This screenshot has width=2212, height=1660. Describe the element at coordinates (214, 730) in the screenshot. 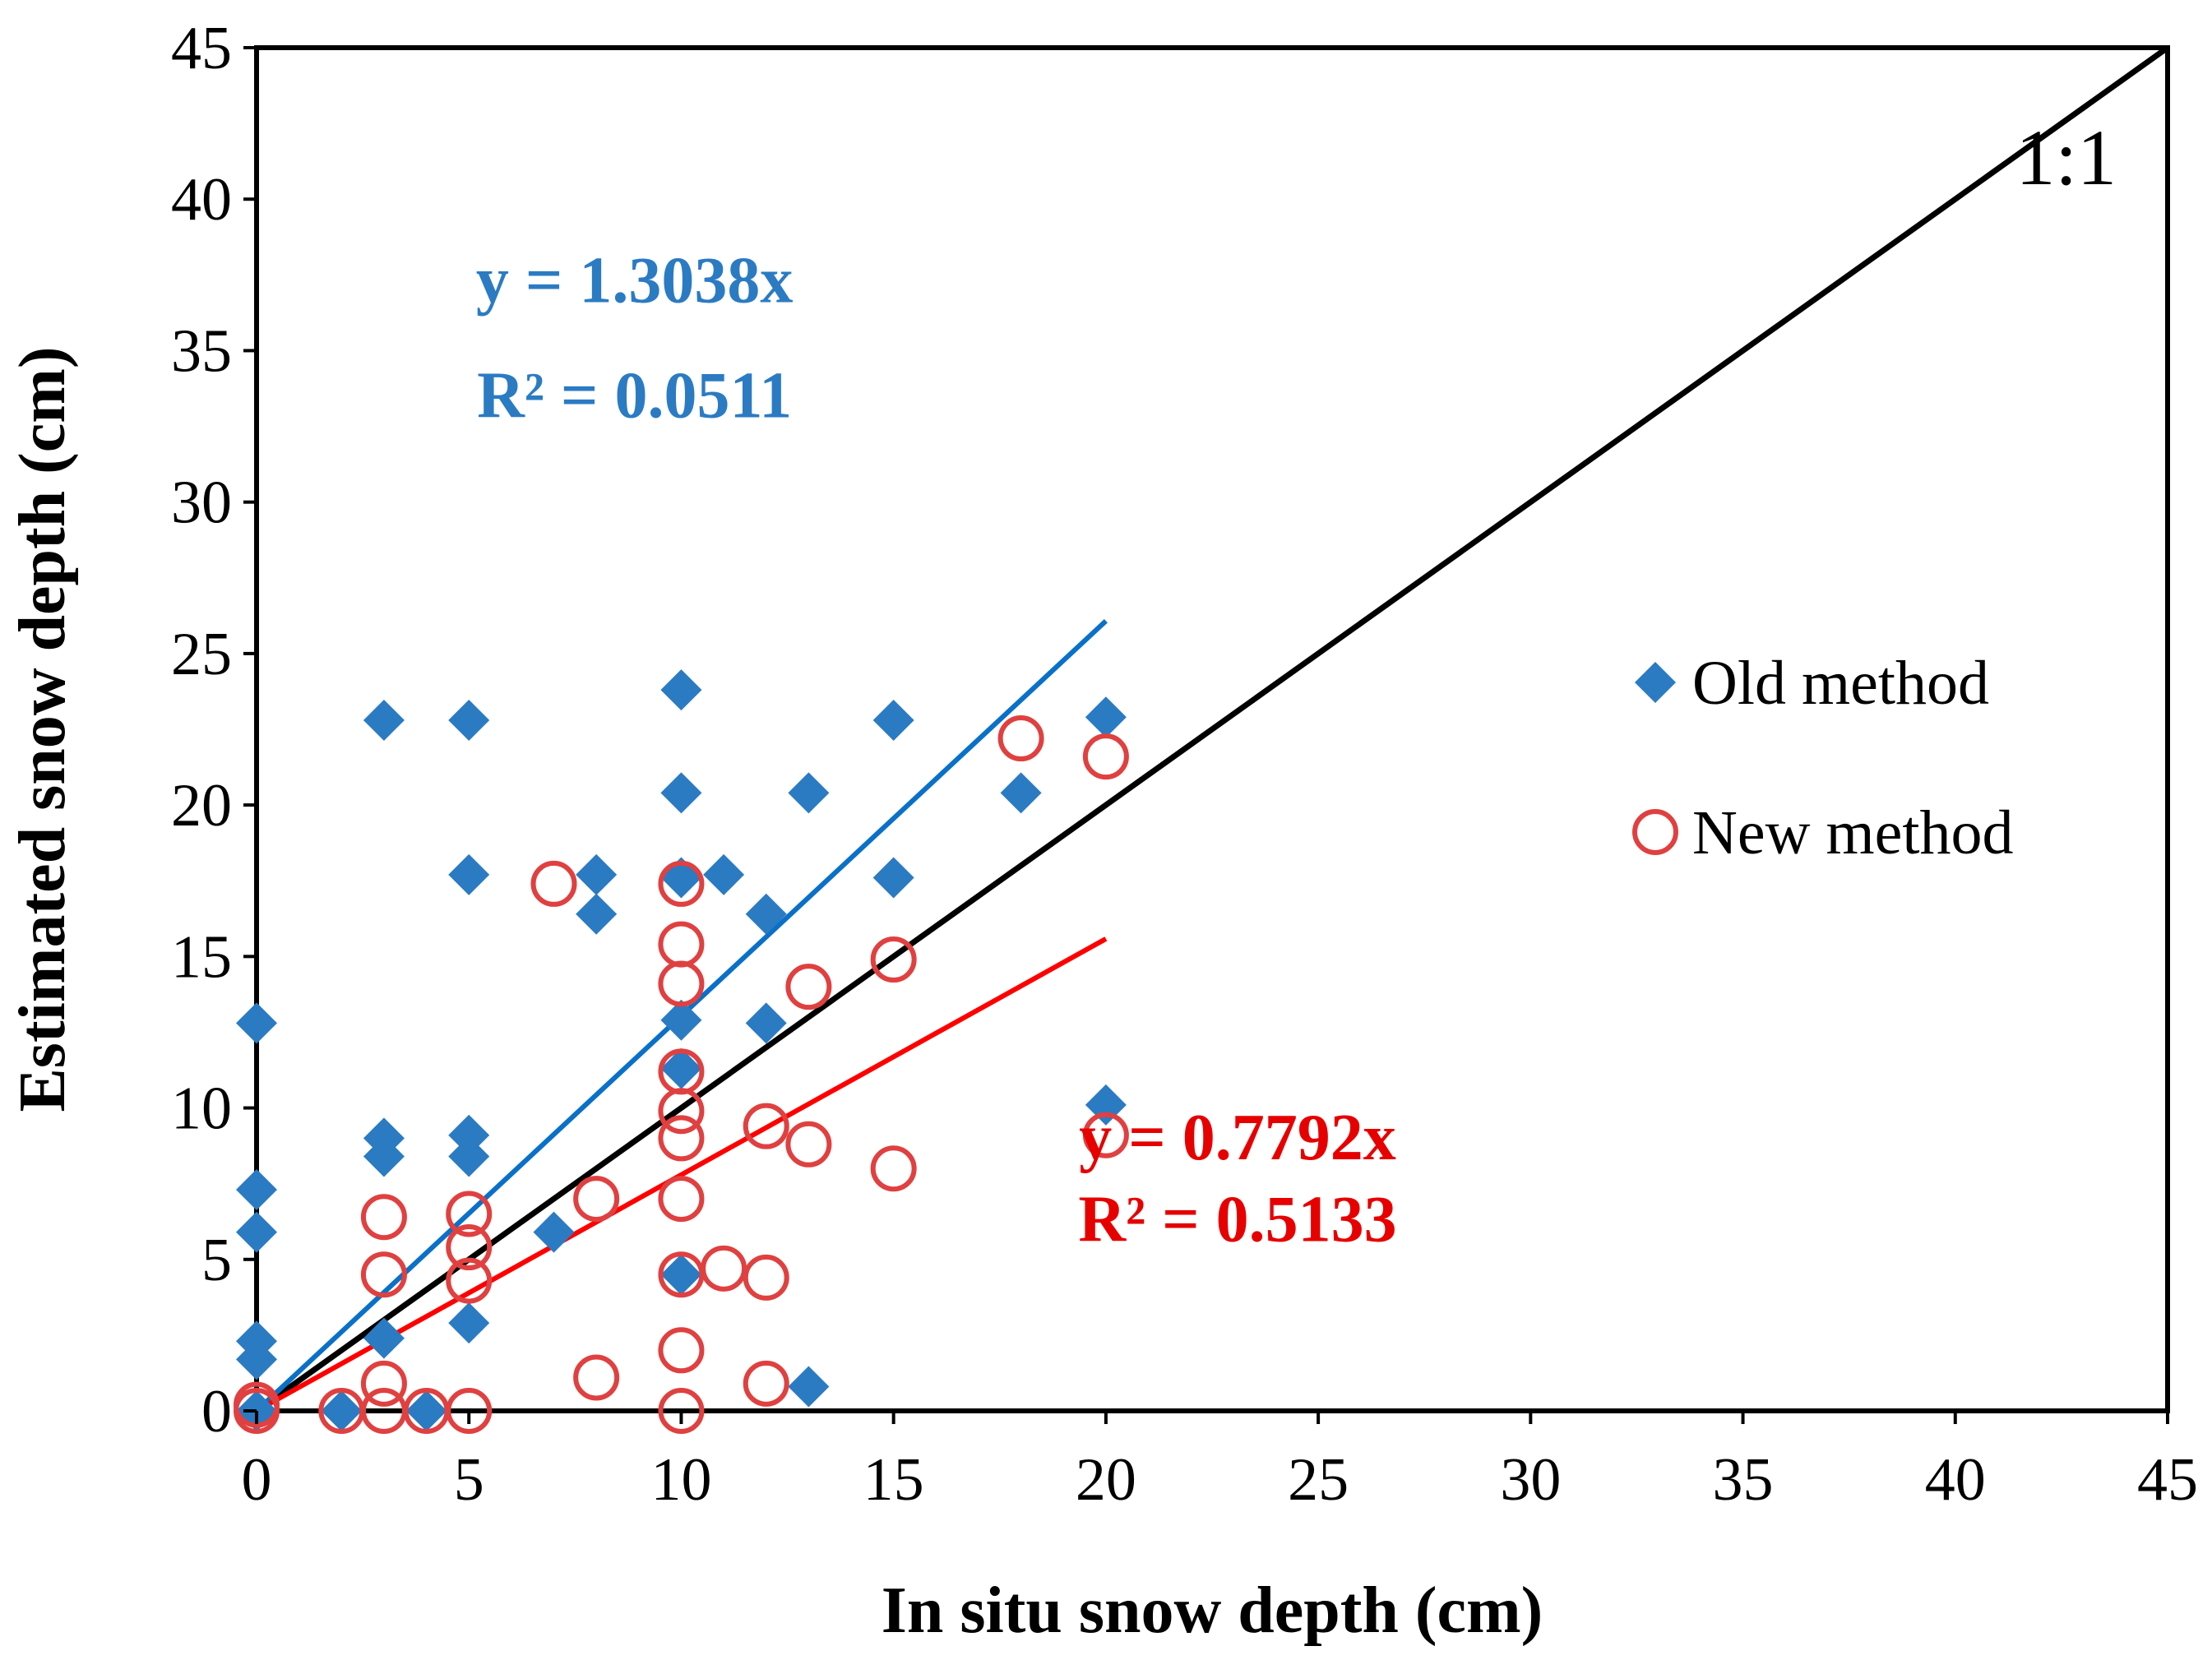

I see `y-axis: 0 5 10 15 20 25 30 35 40 45` at that location.